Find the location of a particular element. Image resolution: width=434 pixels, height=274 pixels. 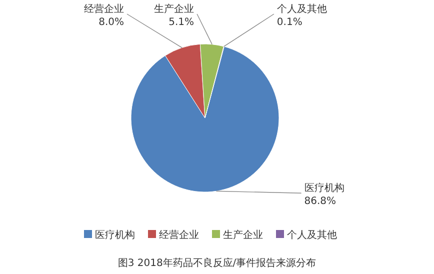

legend-label: 医疗机构 is located at coordinates (115, 235).